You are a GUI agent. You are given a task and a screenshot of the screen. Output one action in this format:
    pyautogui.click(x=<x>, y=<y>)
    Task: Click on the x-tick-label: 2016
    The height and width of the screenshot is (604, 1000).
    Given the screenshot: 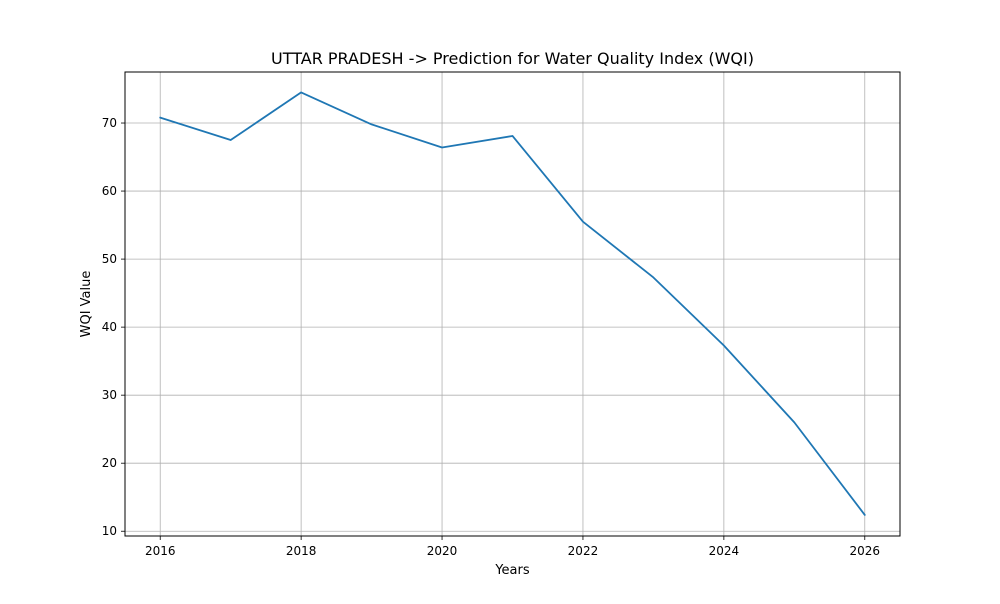 What is the action you would take?
    pyautogui.click(x=160, y=551)
    